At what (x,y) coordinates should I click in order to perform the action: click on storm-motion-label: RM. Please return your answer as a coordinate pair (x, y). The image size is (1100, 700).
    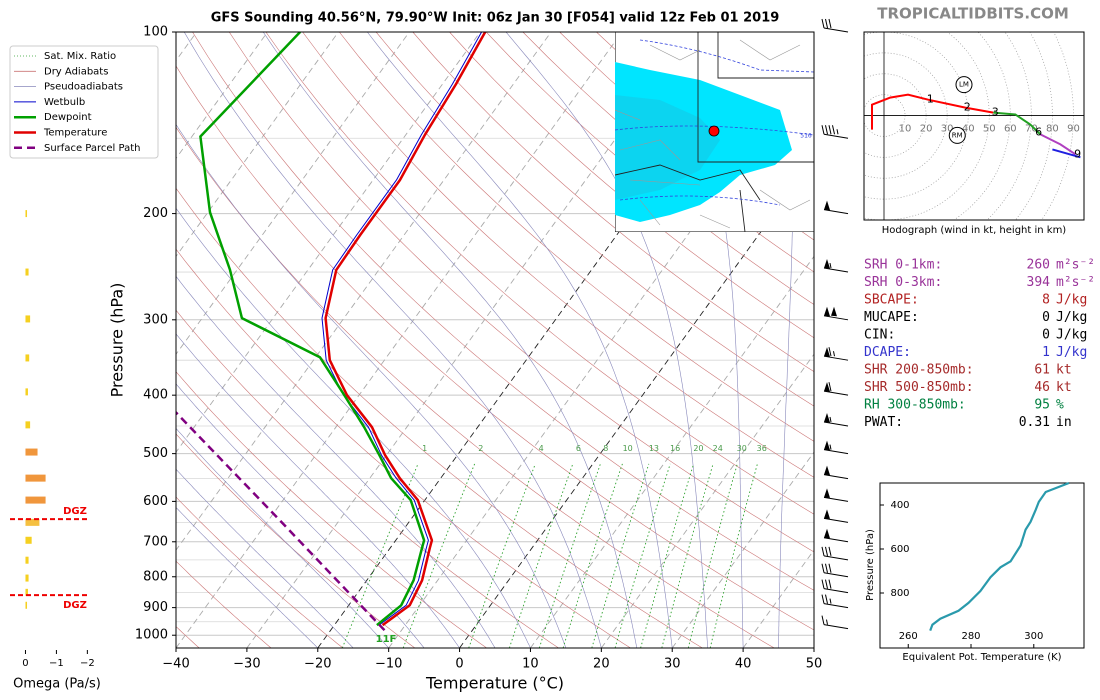
    Looking at the image, I should click on (957, 135).